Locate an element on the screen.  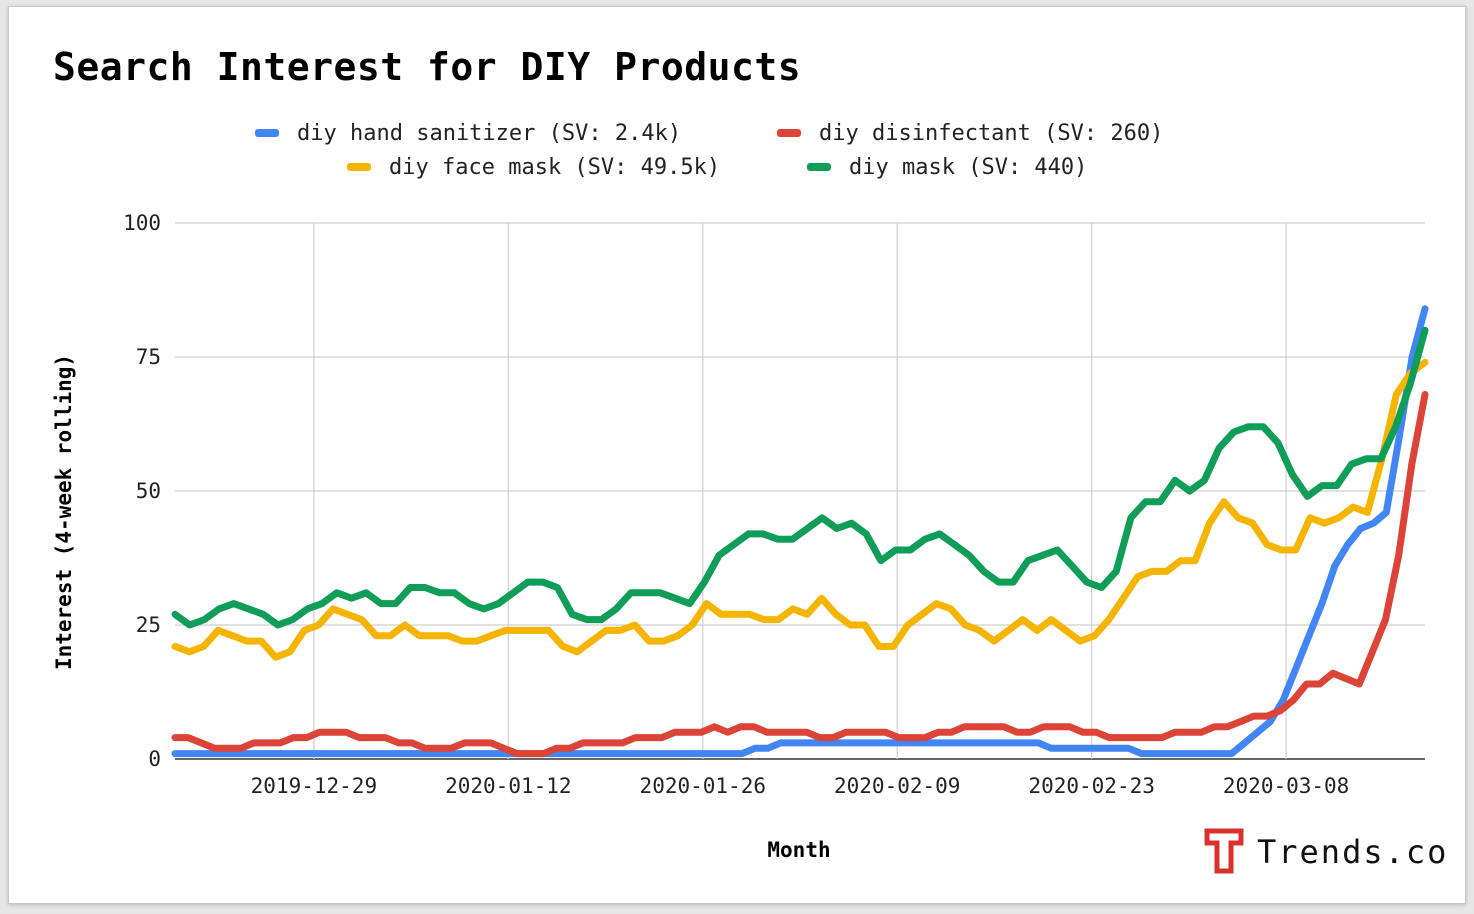
x-tick-label: 2020-02-09 is located at coordinates (897, 786).